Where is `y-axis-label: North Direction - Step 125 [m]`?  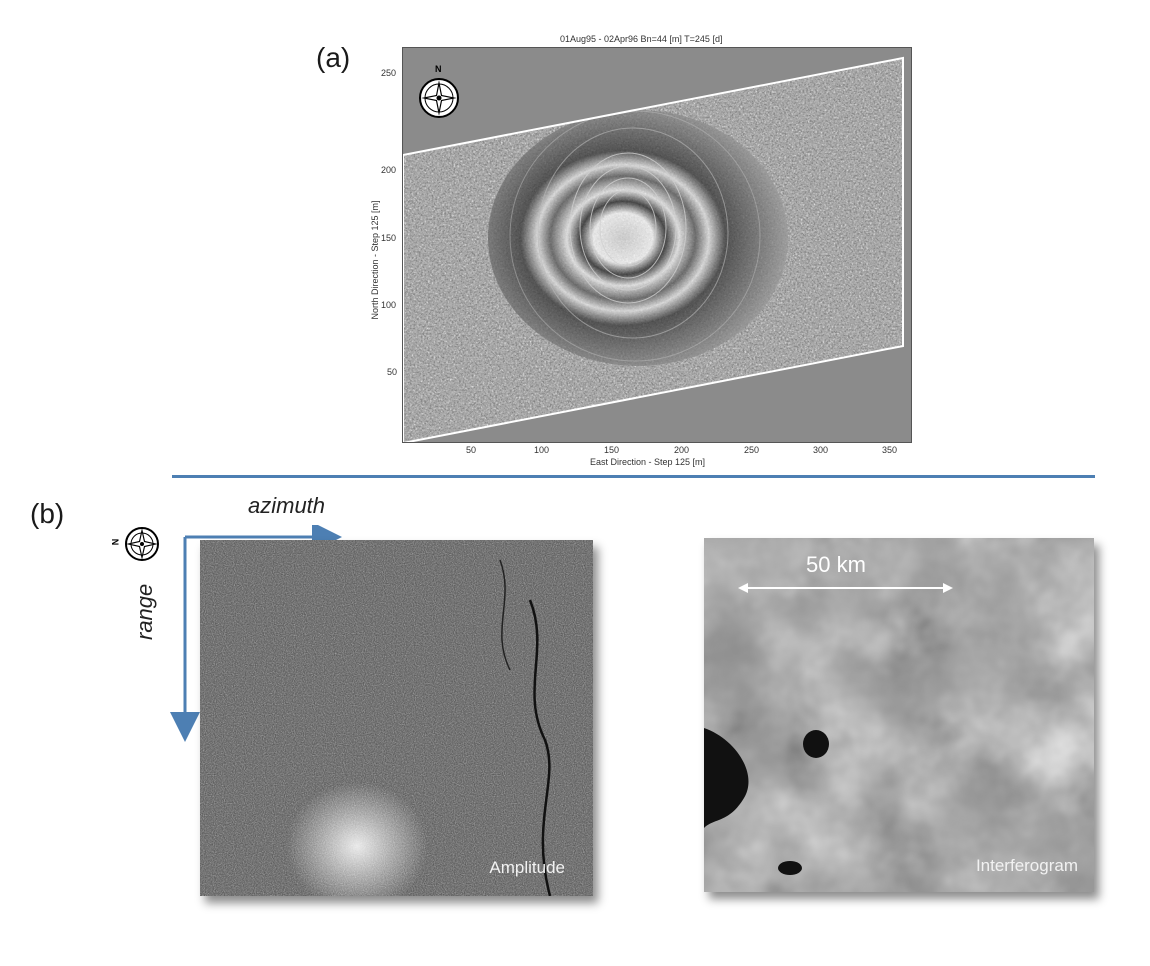 y-axis-label: North Direction - Step 125 [m] is located at coordinates (375, 260).